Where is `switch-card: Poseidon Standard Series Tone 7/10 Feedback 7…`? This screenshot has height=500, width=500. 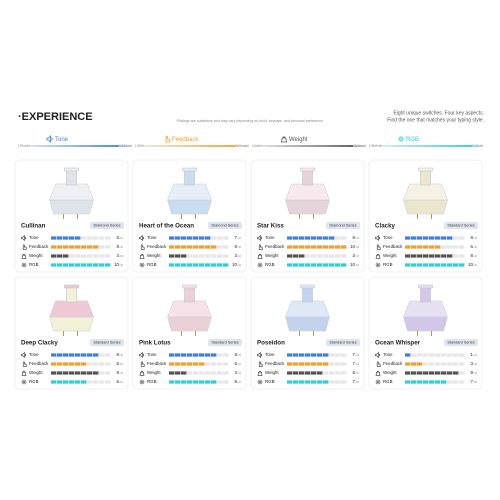 switch-card: Poseidon Standard Series Tone 7/10 Feedback 7… is located at coordinates (307, 333).